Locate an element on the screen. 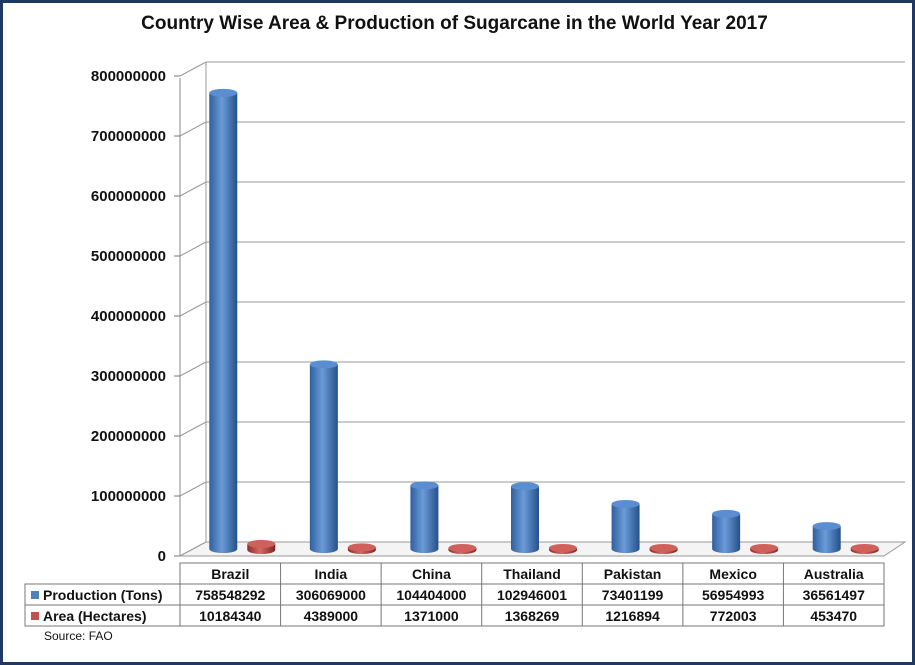 This screenshot has width=915, height=665. y-tick-label: 500000000 is located at coordinates (128, 256).